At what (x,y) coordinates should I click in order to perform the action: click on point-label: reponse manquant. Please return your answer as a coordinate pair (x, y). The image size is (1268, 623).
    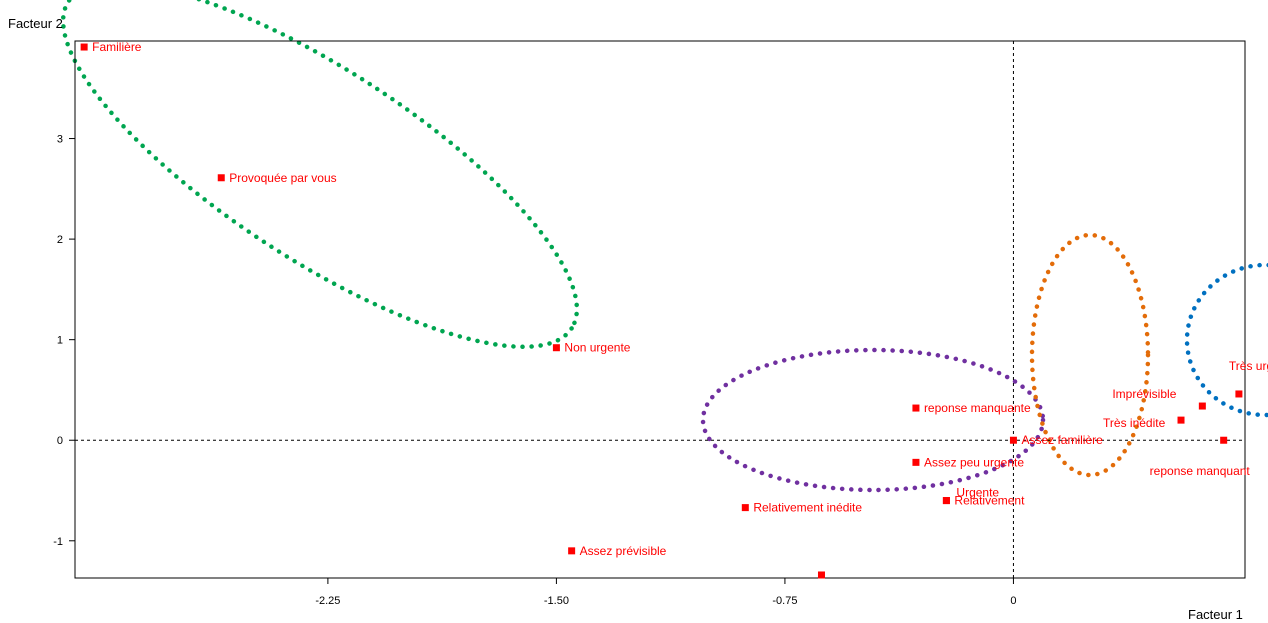
    Looking at the image, I should click on (1200, 471).